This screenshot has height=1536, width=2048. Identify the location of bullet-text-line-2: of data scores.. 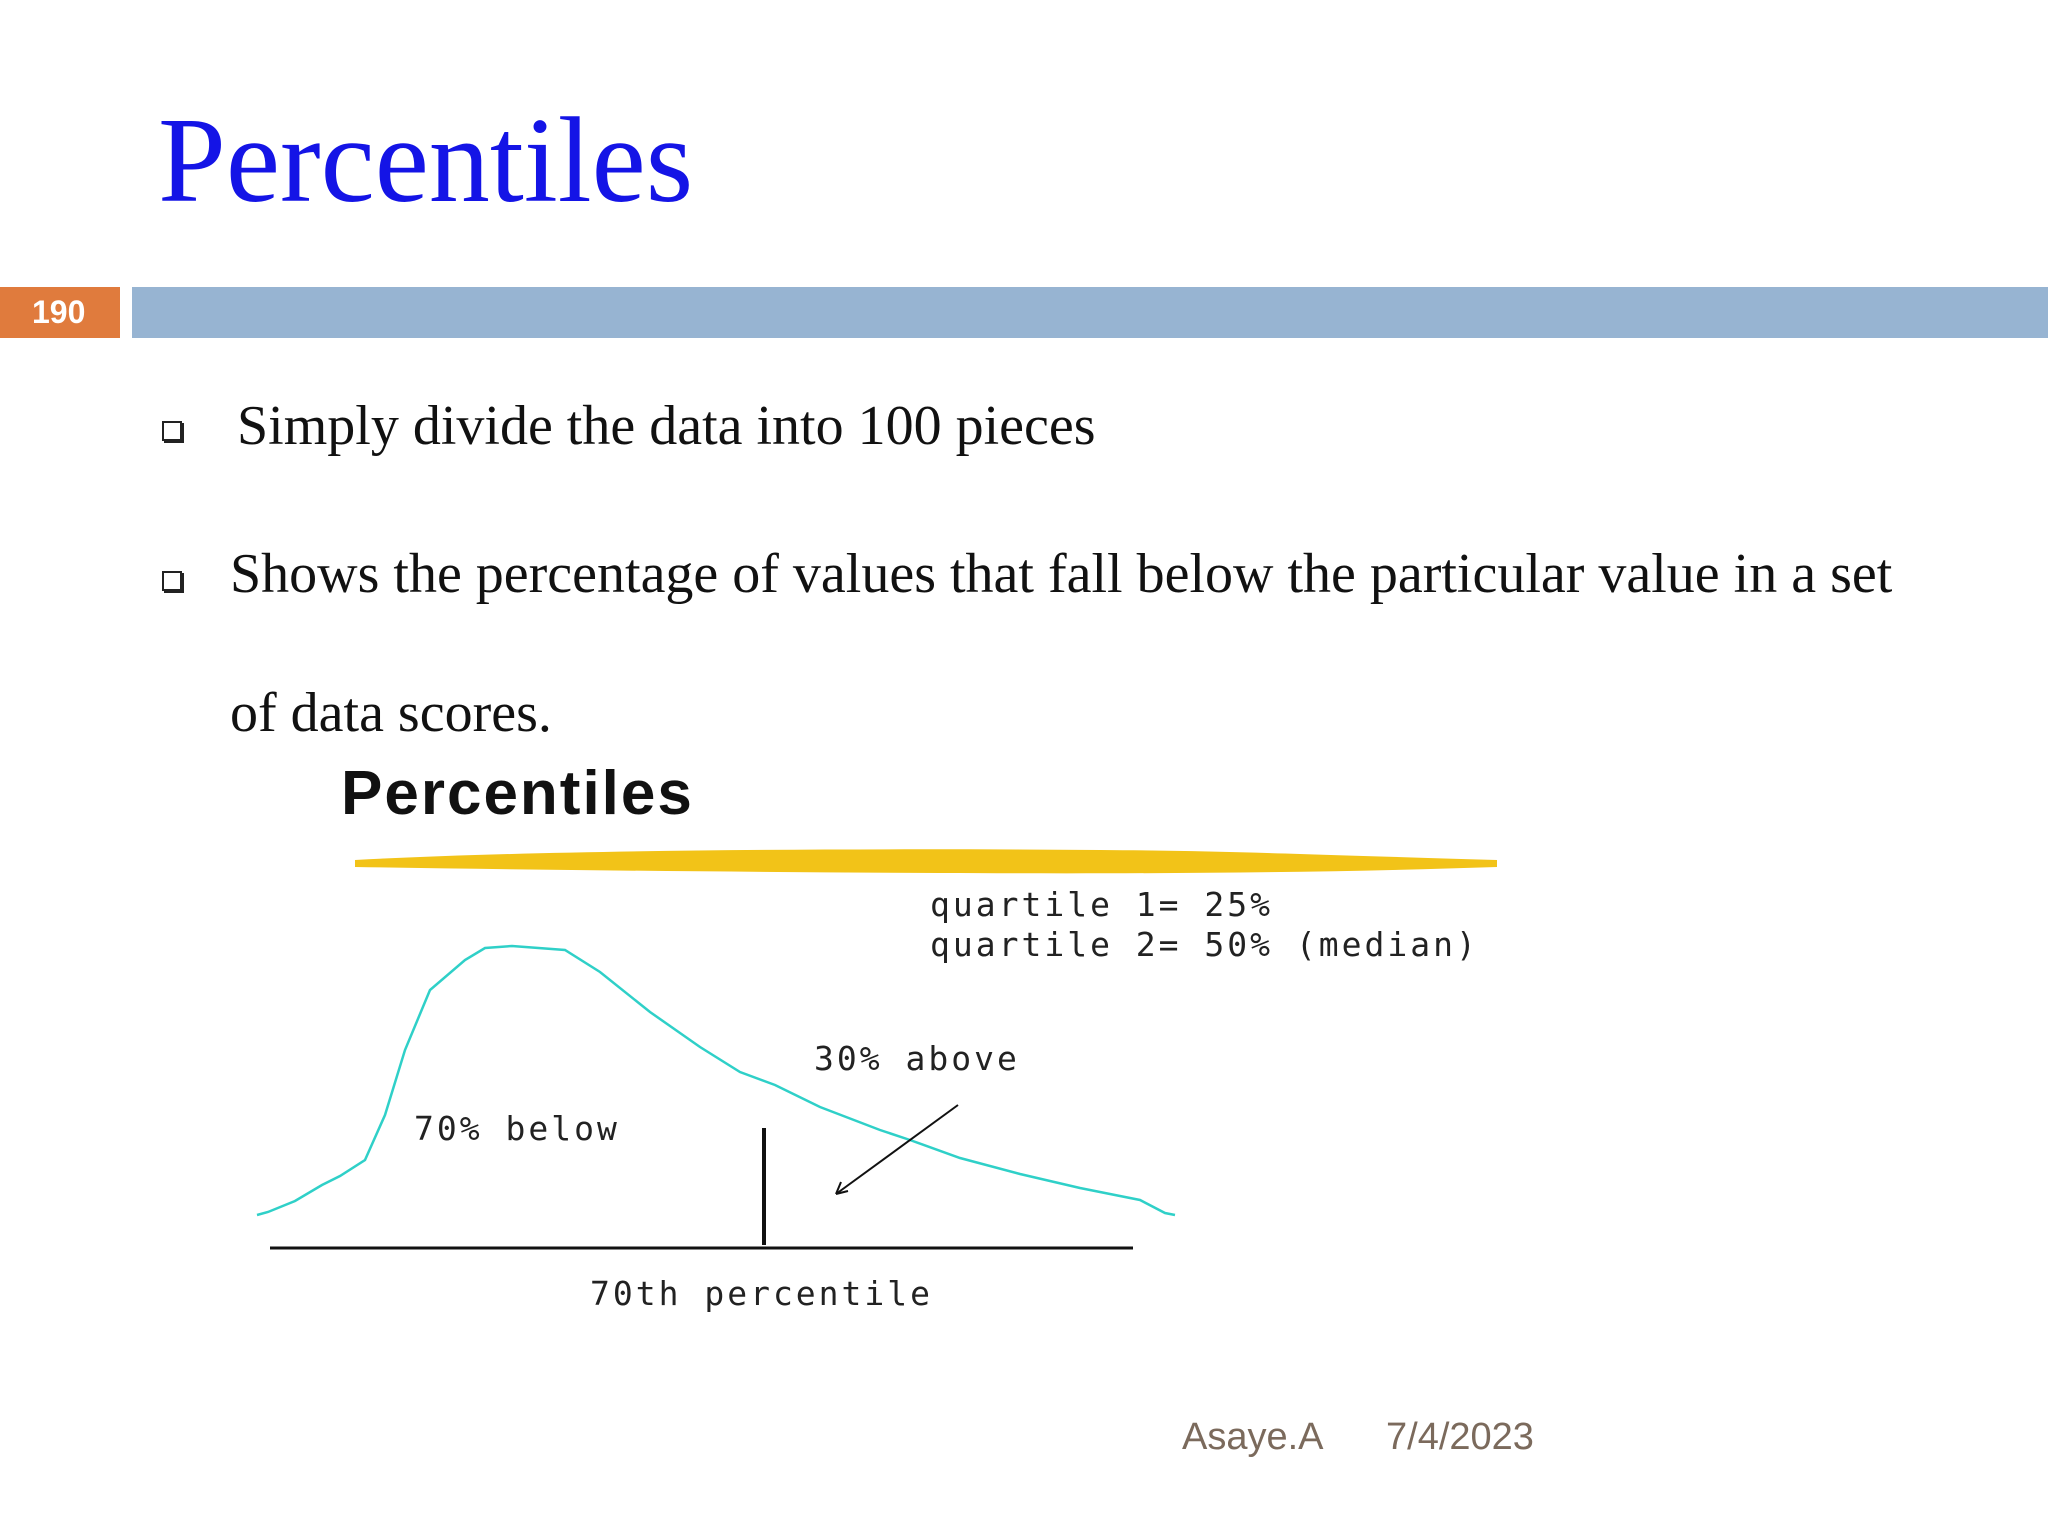
(391, 713).